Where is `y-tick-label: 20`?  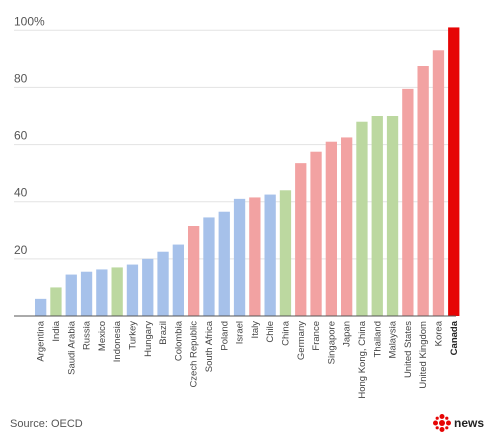 y-tick-label: 20 is located at coordinates (21, 250).